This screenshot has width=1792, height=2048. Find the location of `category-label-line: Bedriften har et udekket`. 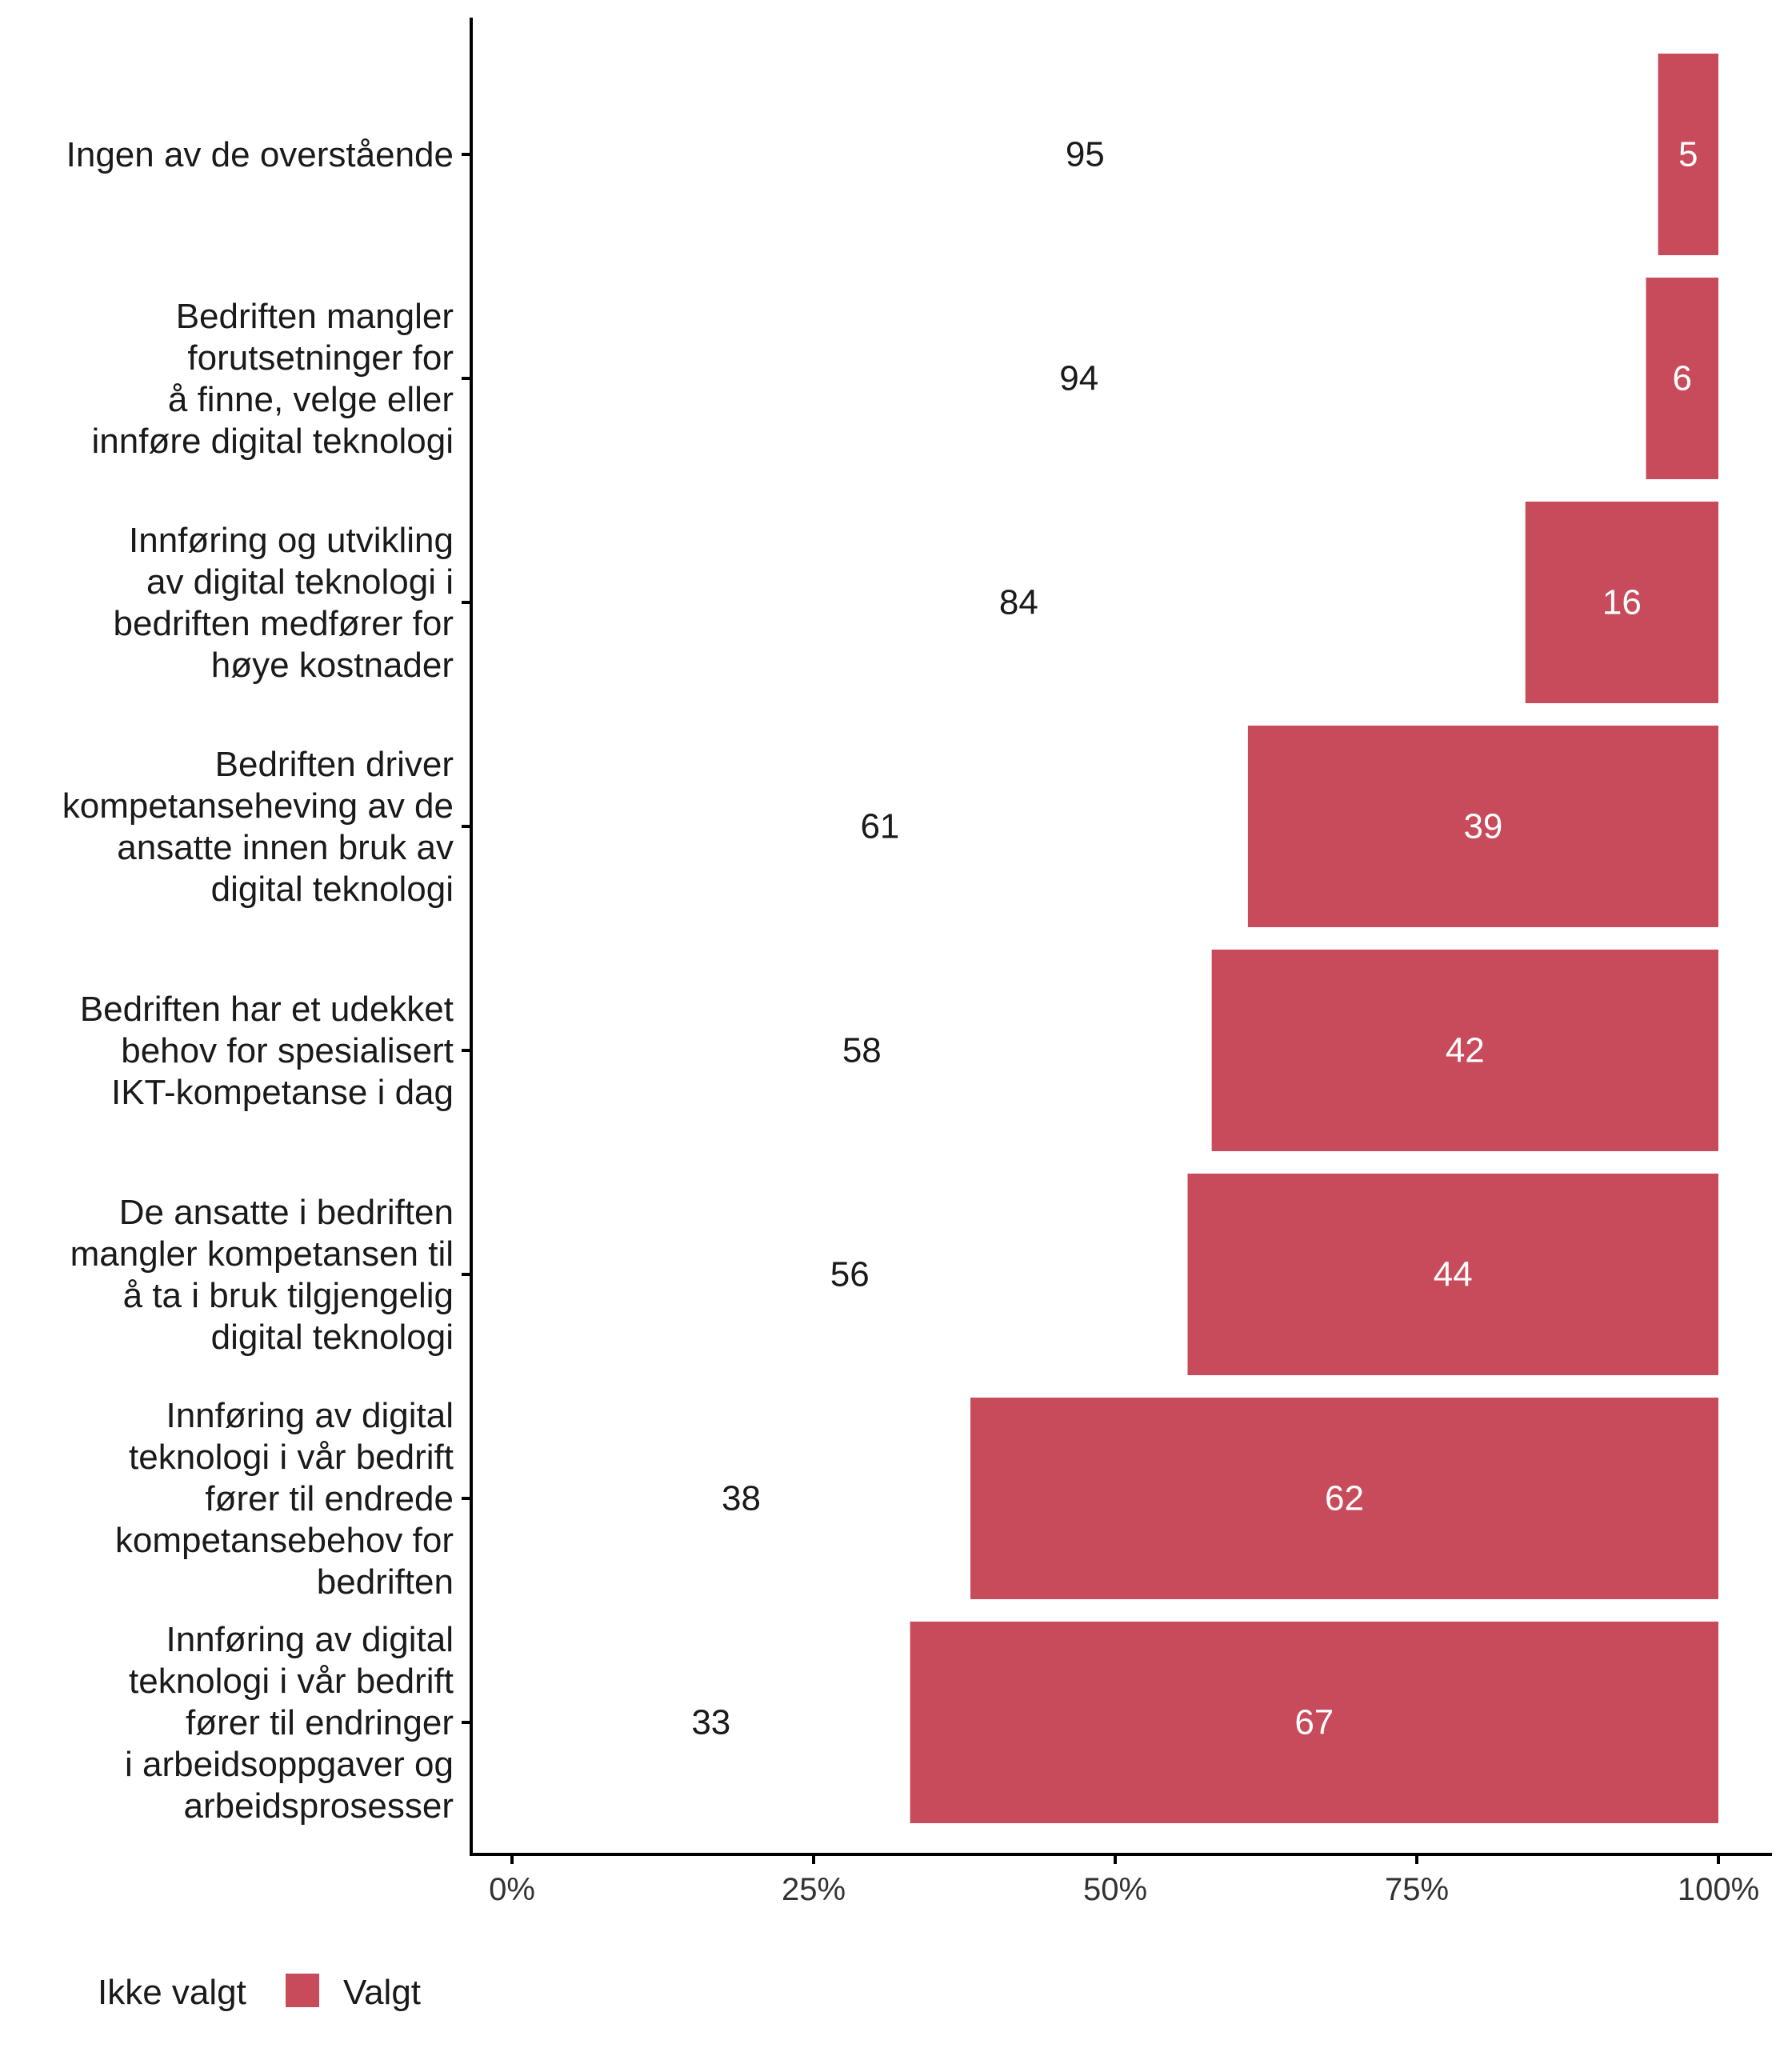

category-label-line: Bedriften har et udekket is located at coordinates (267, 1009).